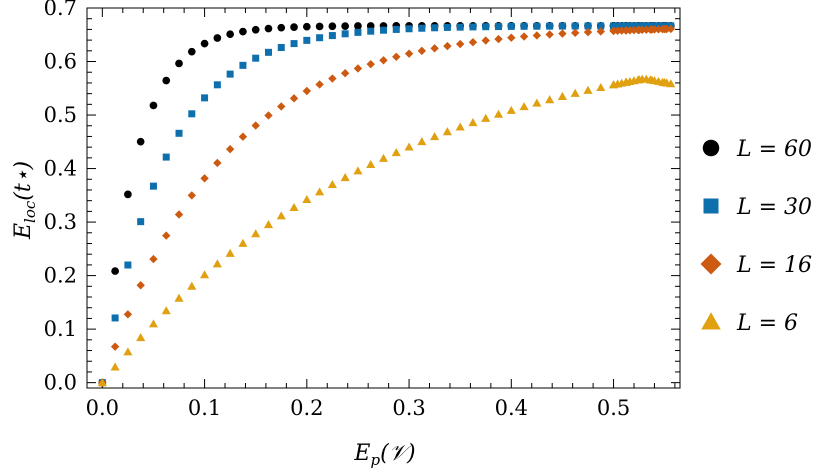 The width and height of the screenshot is (830, 472). I want to click on legend-item: L = 6, so click(749, 323).